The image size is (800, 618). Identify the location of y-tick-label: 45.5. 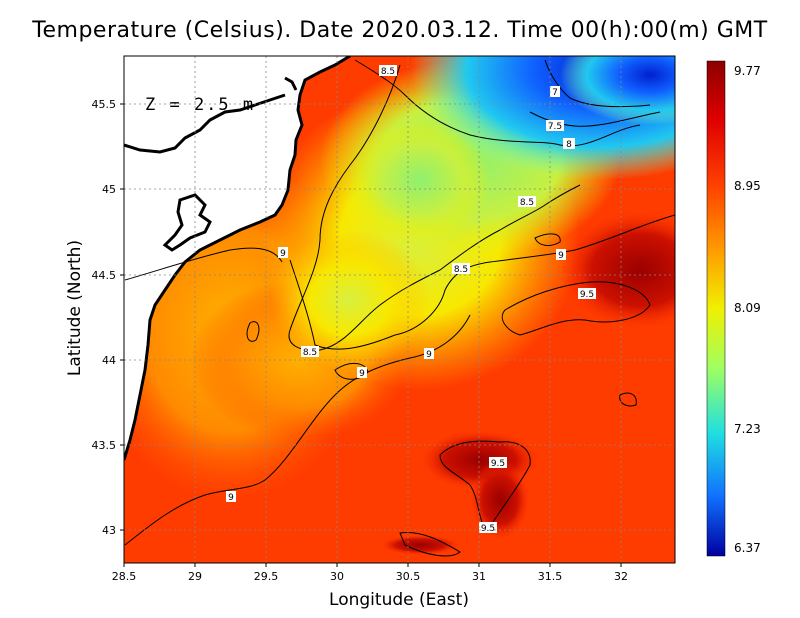
(104, 104).